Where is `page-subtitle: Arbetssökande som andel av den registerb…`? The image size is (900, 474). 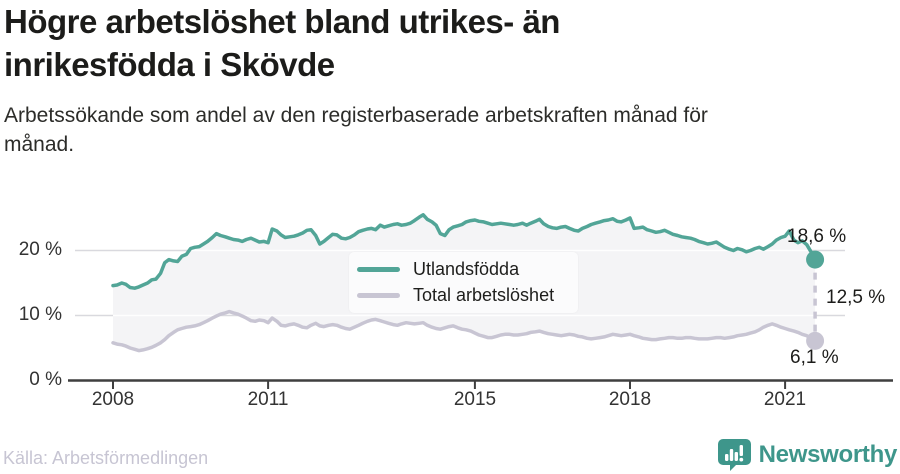
page-subtitle: Arbetssökande som andel av den registerb… is located at coordinates (356, 130).